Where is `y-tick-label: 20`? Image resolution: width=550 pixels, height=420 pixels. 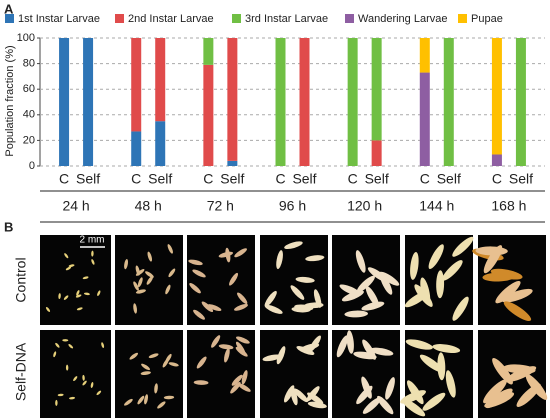
y-tick-label: 20 is located at coordinates (29, 140).